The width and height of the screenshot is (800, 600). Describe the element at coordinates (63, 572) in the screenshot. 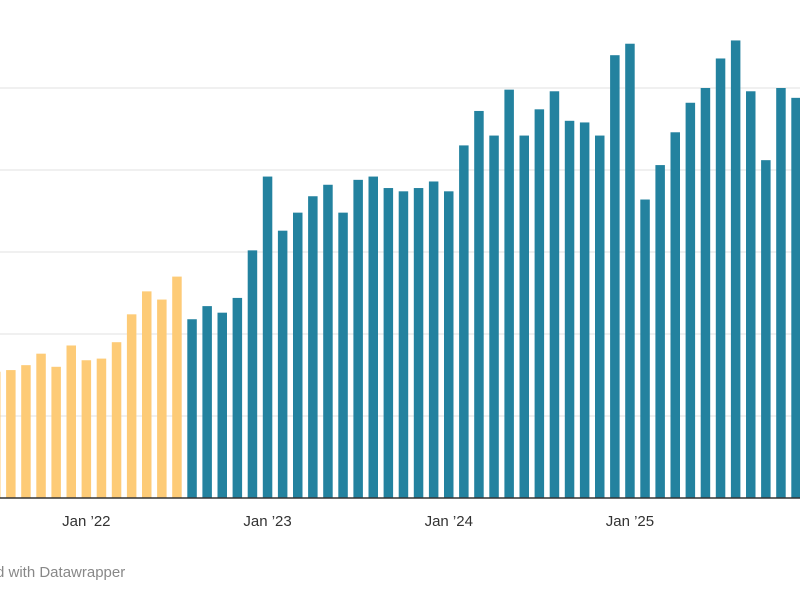

I see `footer-credit: d with Datawrapper` at that location.